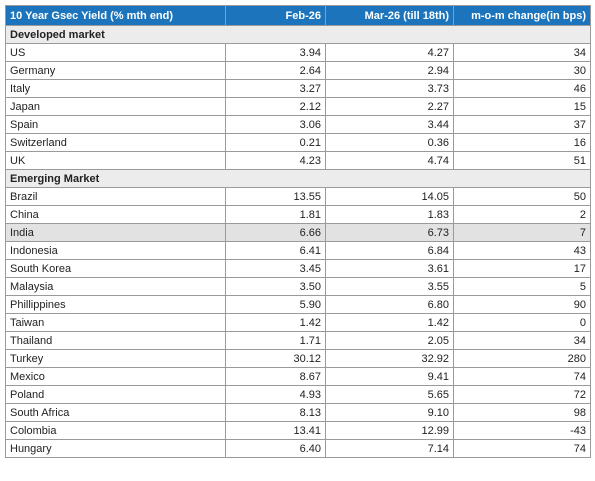 This screenshot has width=595, height=481. What do you see at coordinates (275, 394) in the screenshot?
I see `value-cell: 4.93` at bounding box center [275, 394].